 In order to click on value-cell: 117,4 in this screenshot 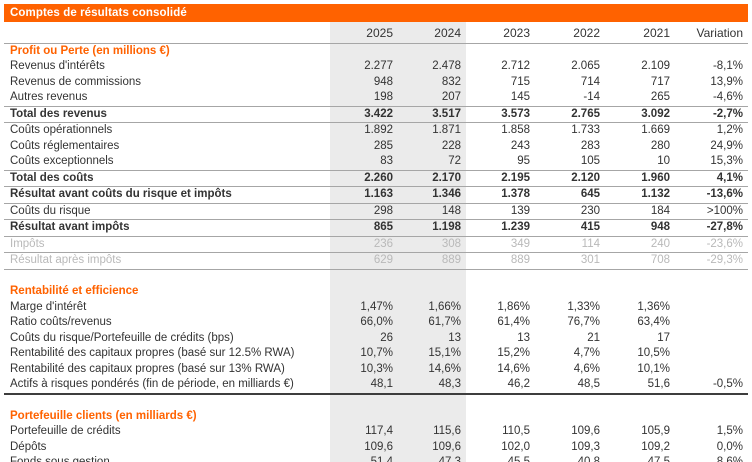, I will do `click(364, 432)`.